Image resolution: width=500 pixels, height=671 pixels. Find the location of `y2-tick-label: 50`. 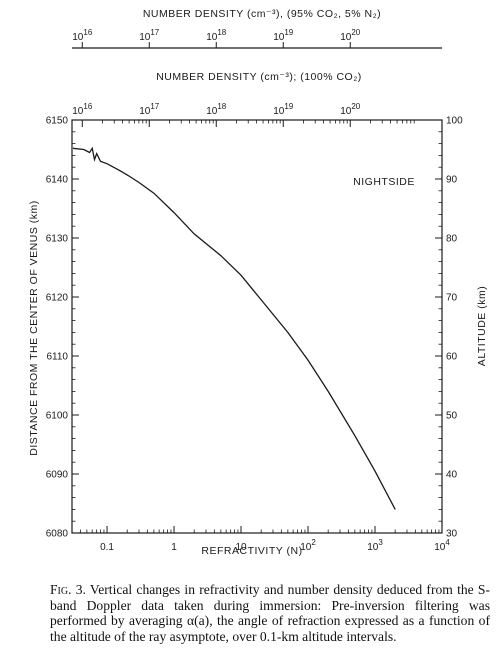

y2-tick-label: 50 is located at coordinates (452, 416).